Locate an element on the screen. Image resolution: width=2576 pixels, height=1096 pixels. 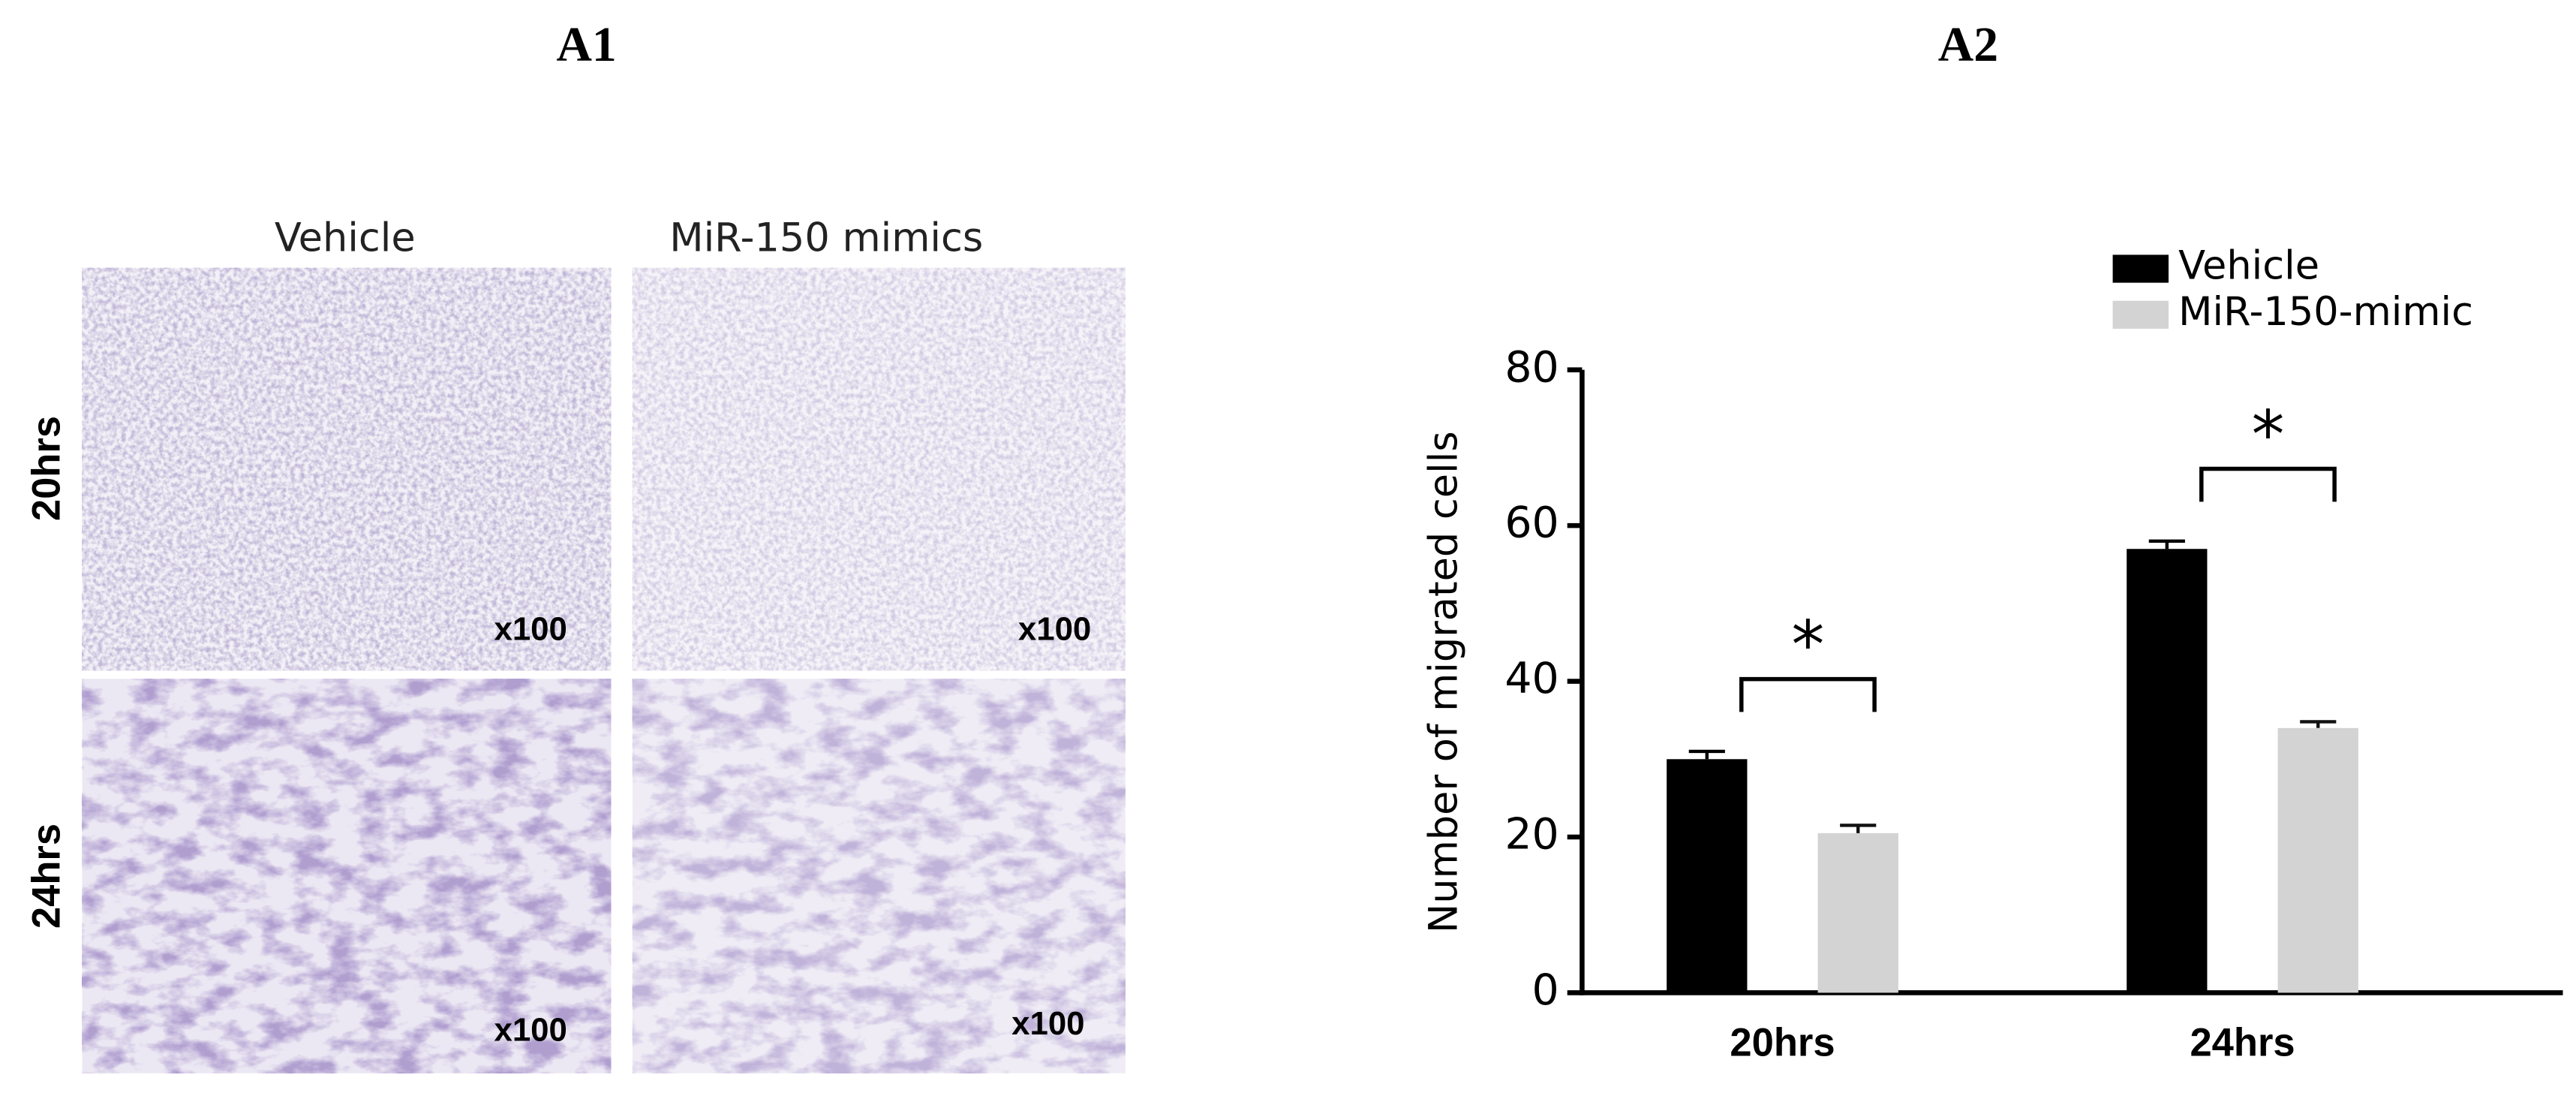
panel-label: A2 is located at coordinates (1968, 44).